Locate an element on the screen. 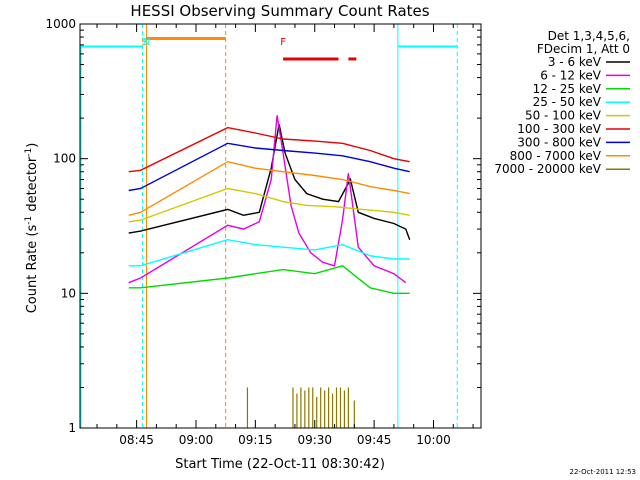  legend-header-2: FDecim 1, Att 0 is located at coordinates (583, 49).